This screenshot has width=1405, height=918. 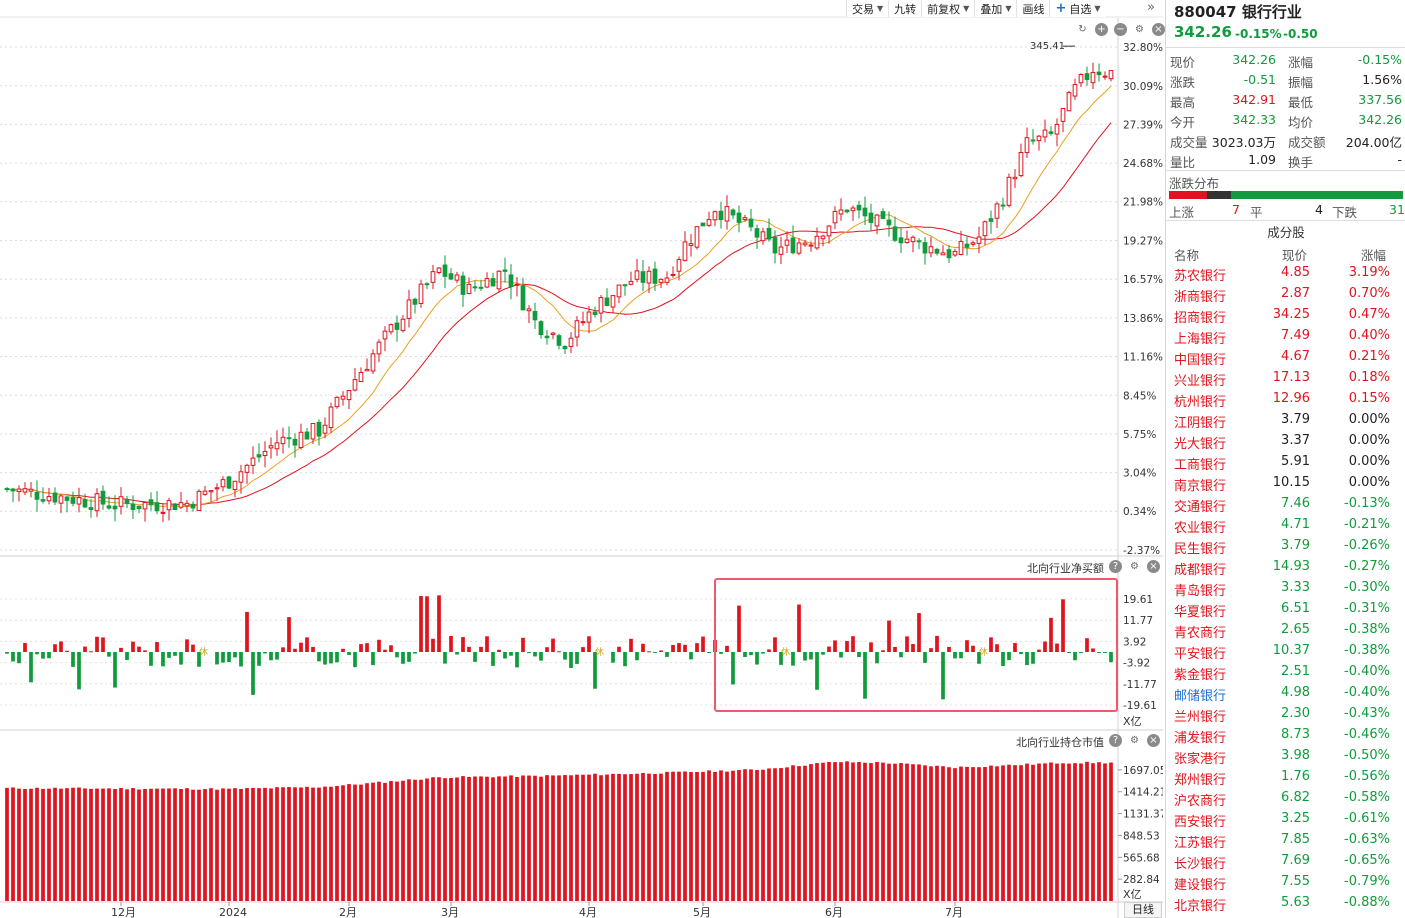 I want to click on constituent-row: 杭州银行 12.96 0.15%, so click(x=1285, y=399).